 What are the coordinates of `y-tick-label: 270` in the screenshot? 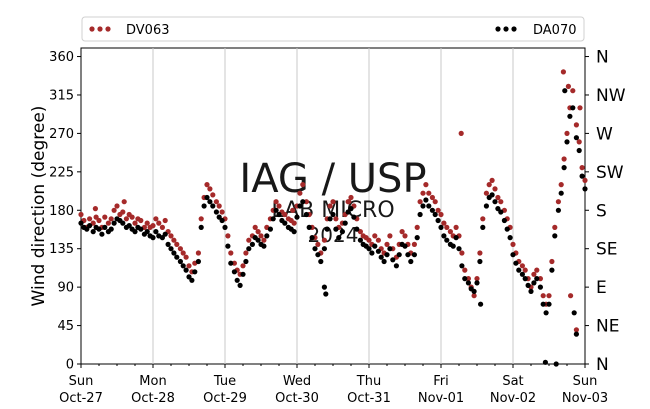 It's located at (61, 134).